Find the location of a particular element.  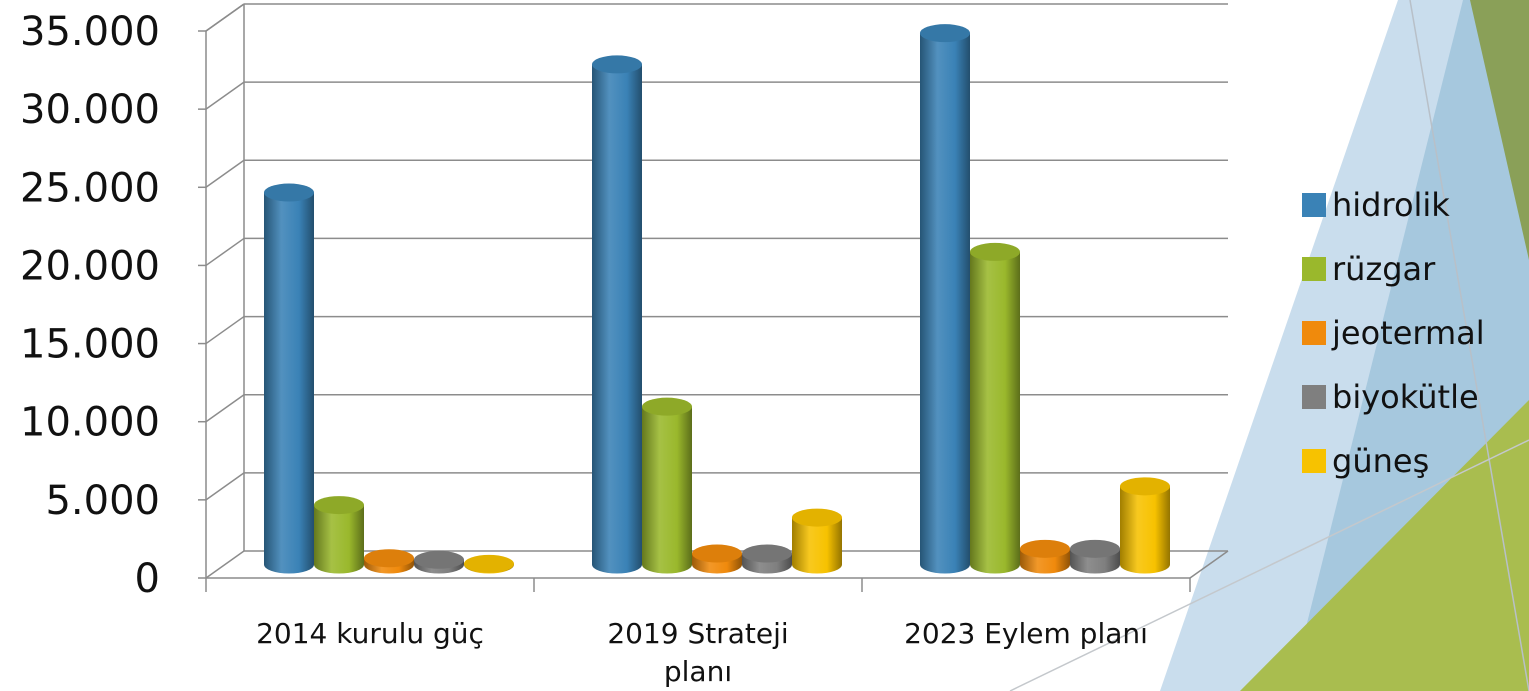

legend-label: jeotermal is located at coordinates (1408, 333).